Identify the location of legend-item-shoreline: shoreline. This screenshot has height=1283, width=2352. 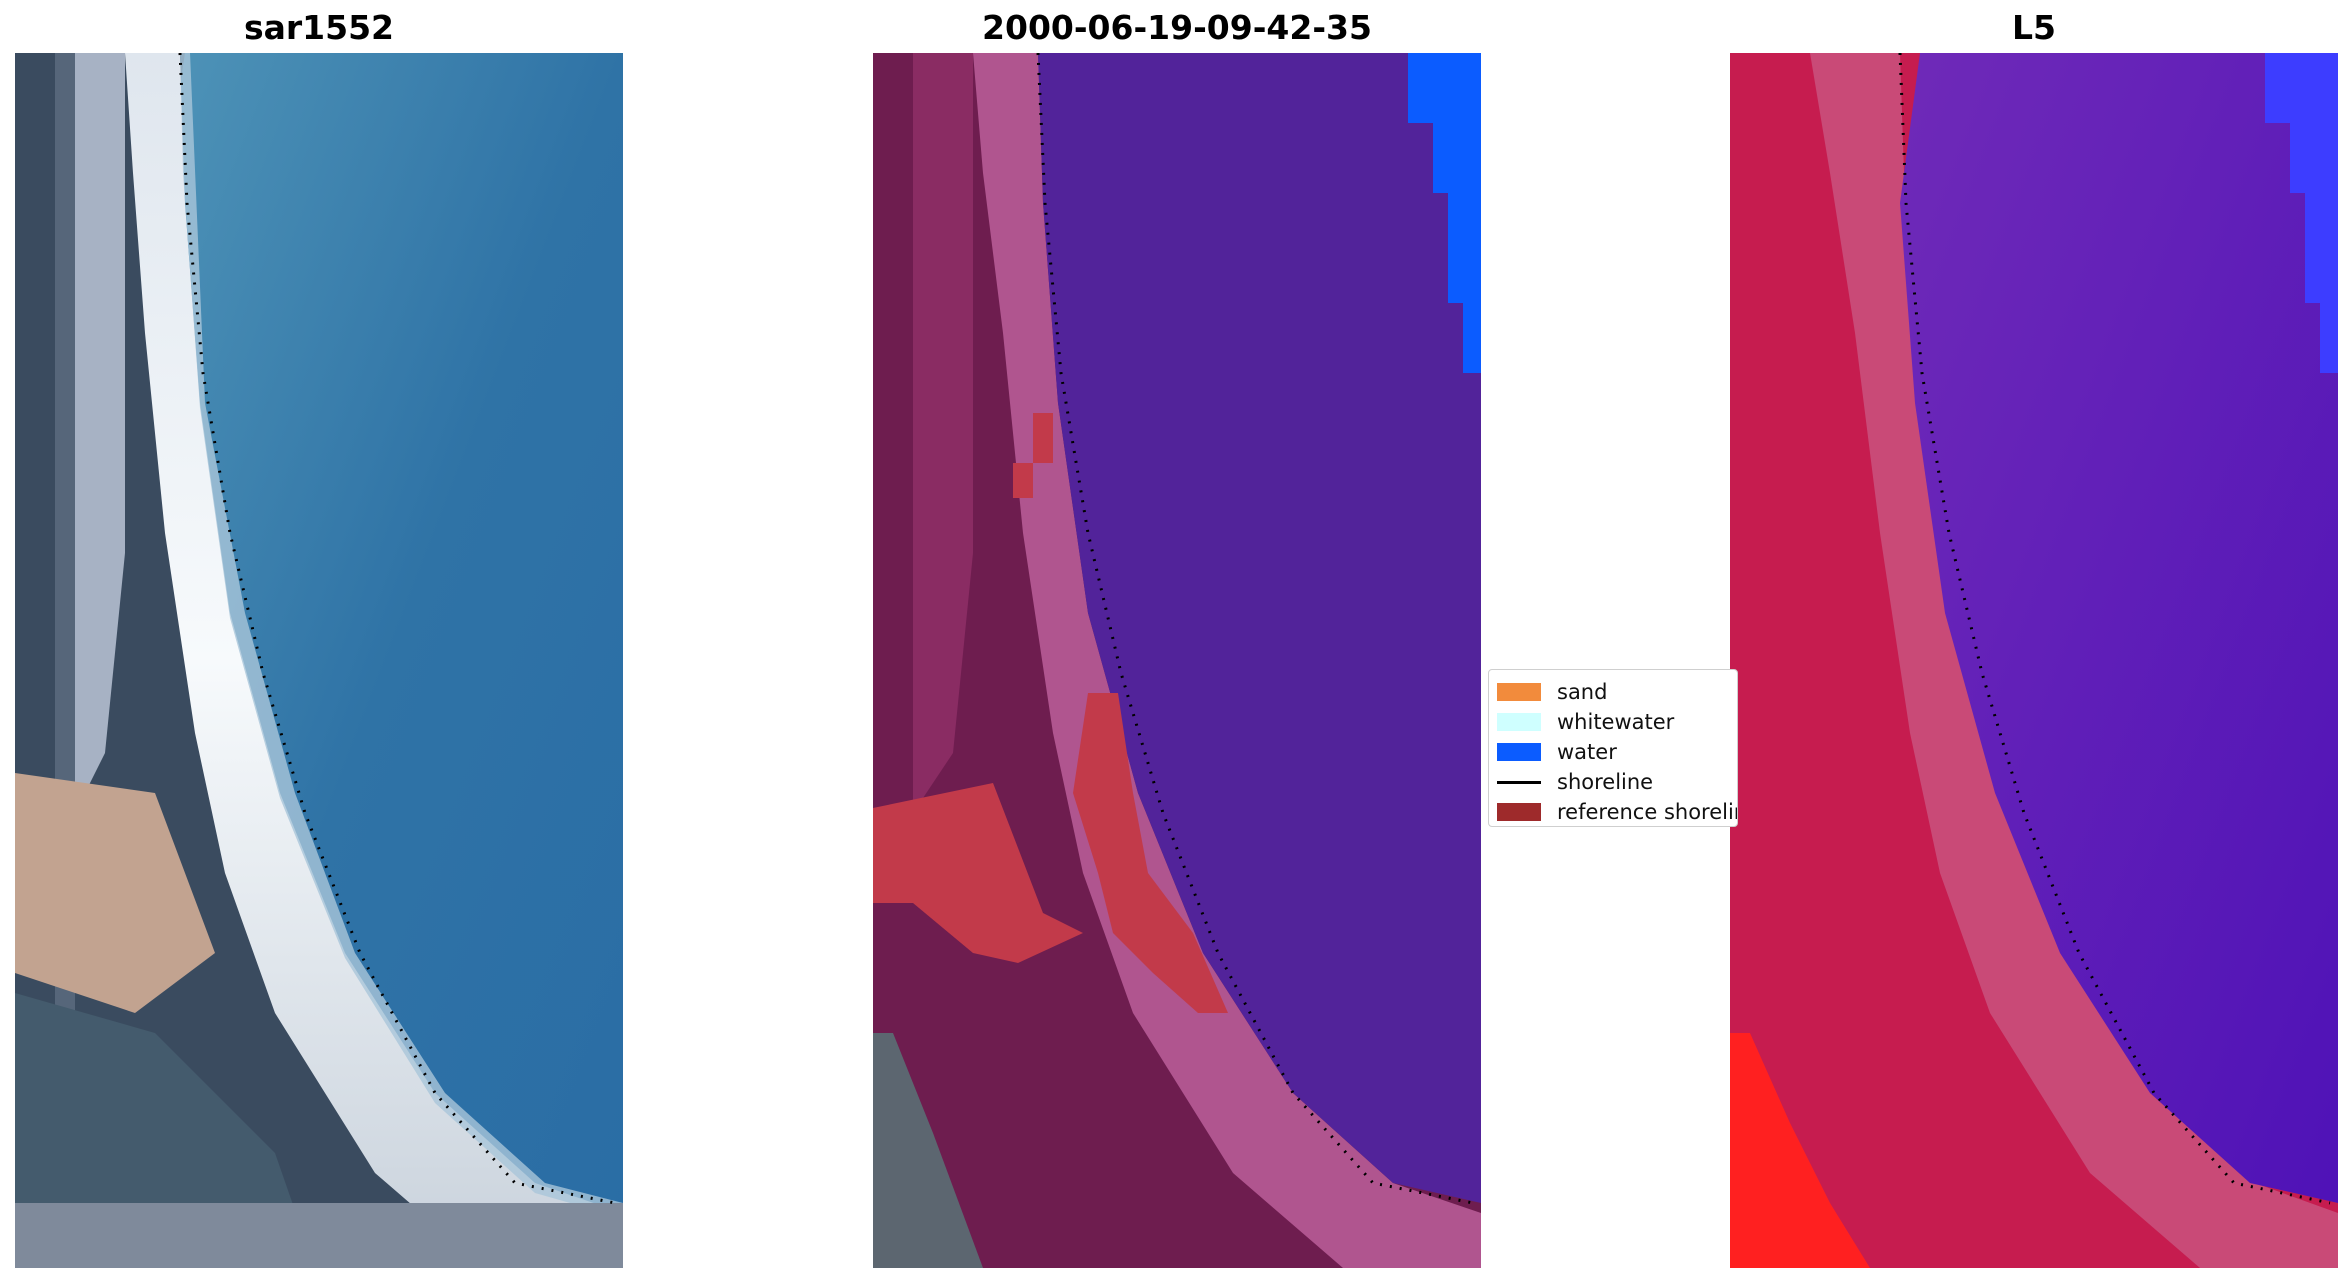
(1575, 782).